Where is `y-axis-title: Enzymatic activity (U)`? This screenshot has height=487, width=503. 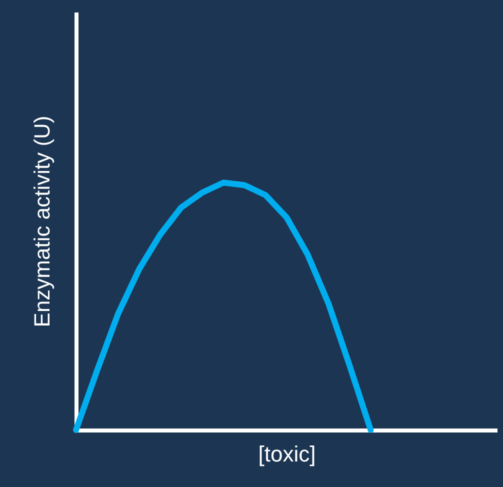
y-axis-title: Enzymatic activity (U) is located at coordinates (42, 222).